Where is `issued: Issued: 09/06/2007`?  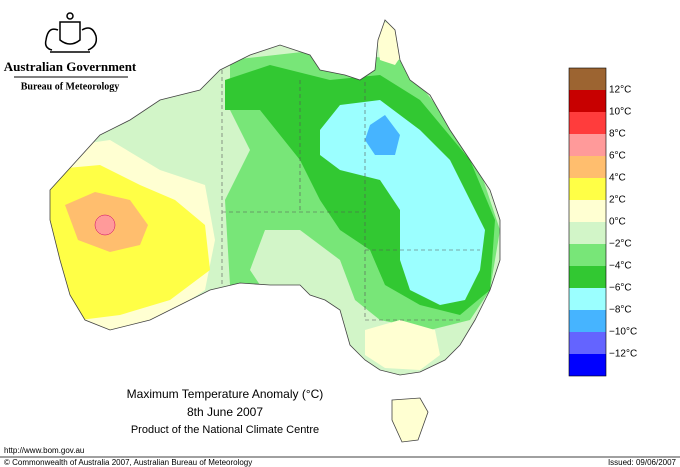 issued: Issued: 09/06/2007 is located at coordinates (642, 462).